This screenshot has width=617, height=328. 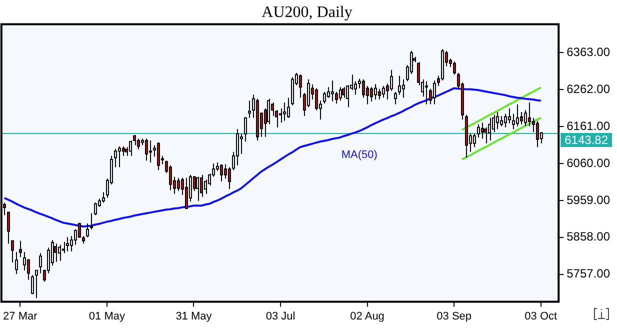 What do you see at coordinates (281, 316) in the screenshot?
I see `x-tick-label: 03 Jul` at bounding box center [281, 316].